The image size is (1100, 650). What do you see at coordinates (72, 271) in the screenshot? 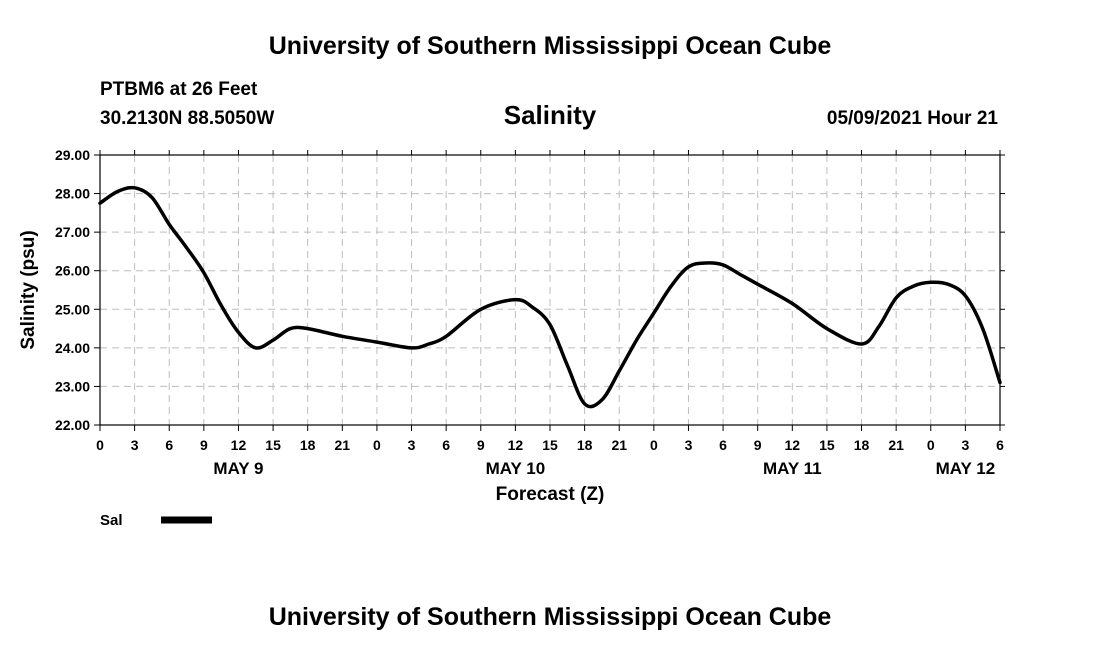
I see `y-tick-label: 26.00` at bounding box center [72, 271].